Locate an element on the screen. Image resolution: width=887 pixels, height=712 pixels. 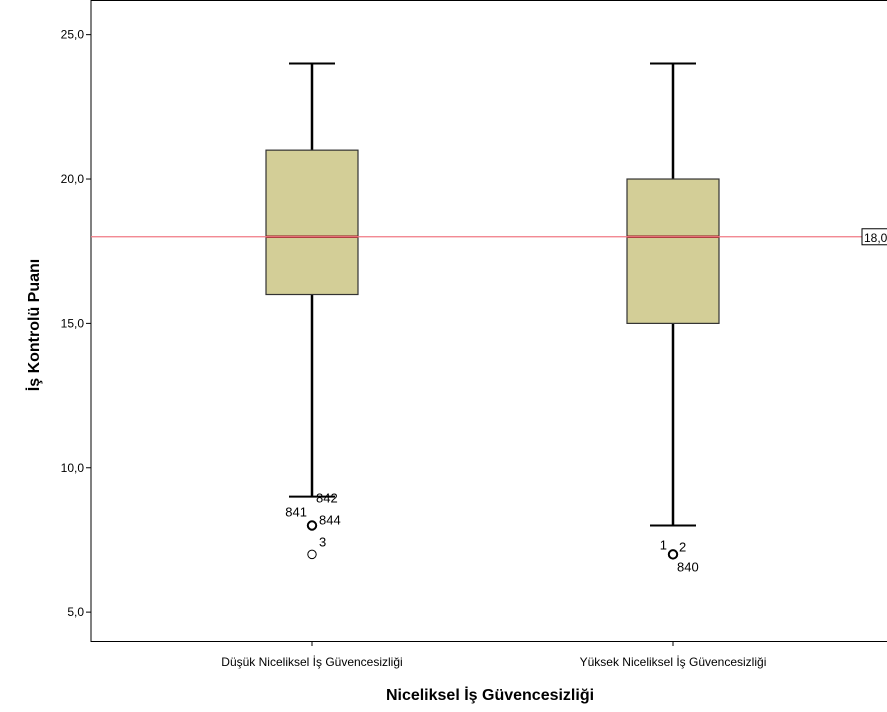
y-tick-label: 15,0 is located at coordinates (73, 323).